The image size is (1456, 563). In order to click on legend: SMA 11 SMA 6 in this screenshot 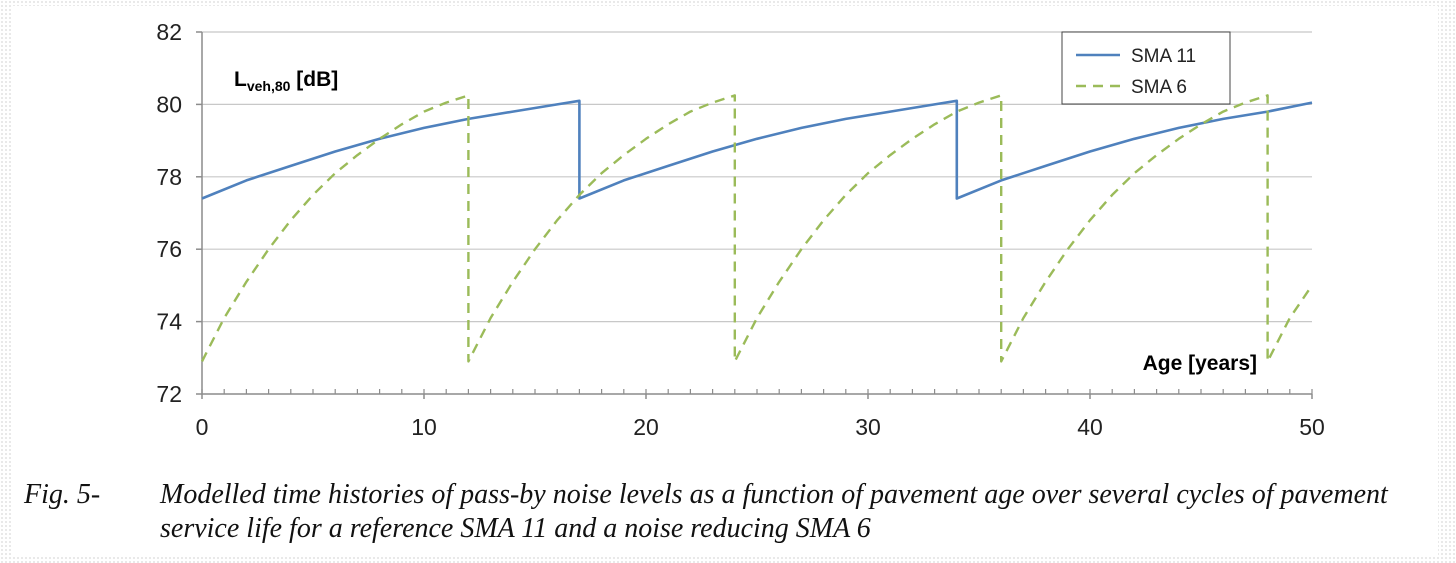, I will do `click(1146, 68)`.